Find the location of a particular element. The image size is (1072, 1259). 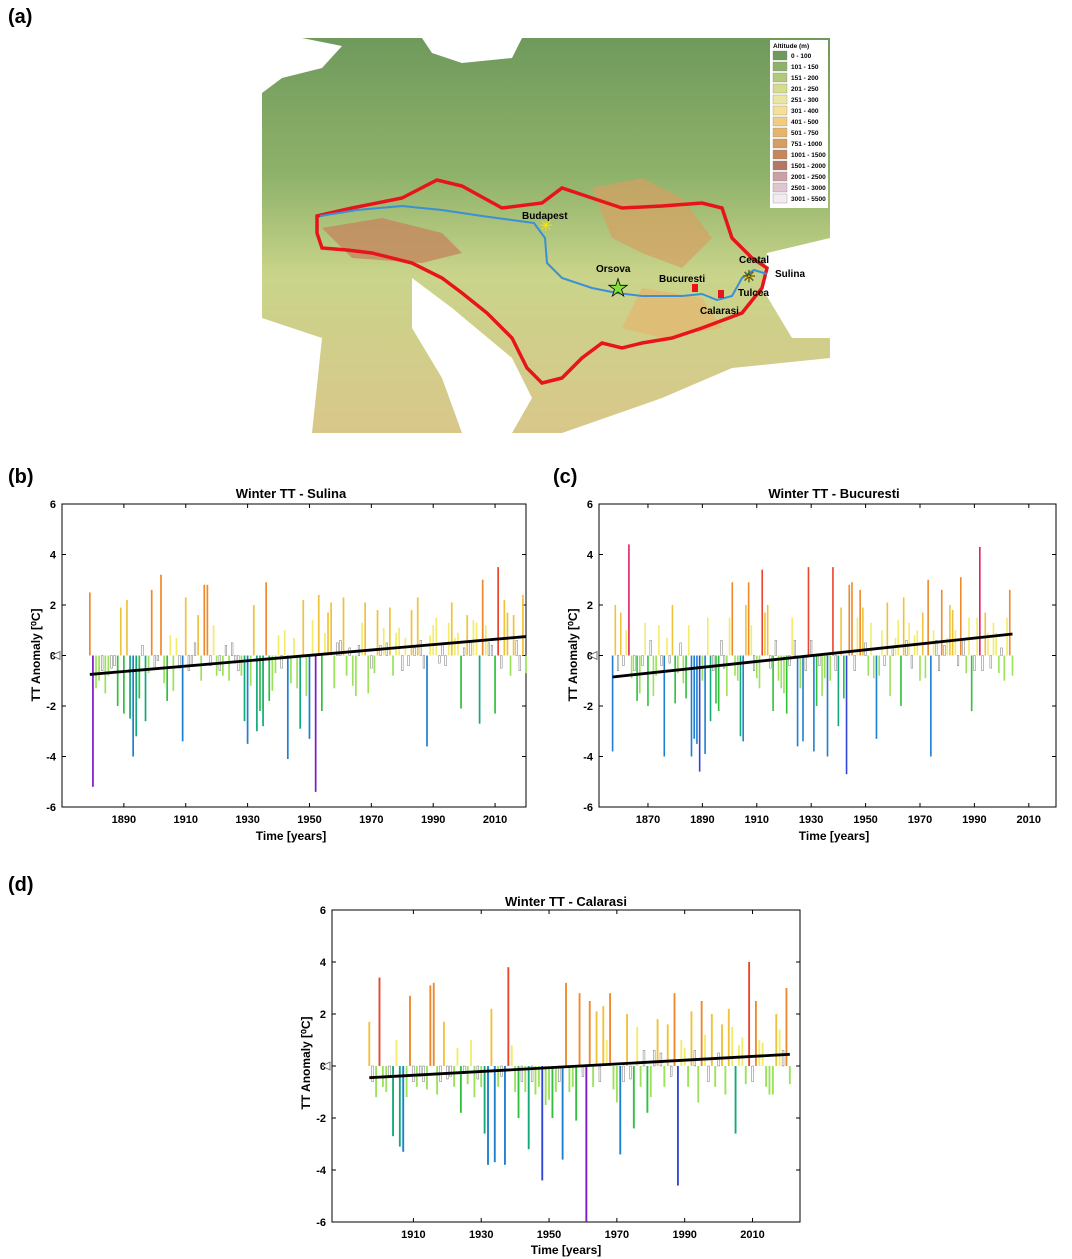

orsova-star-icon: ★ is located at coordinates (618, 288).